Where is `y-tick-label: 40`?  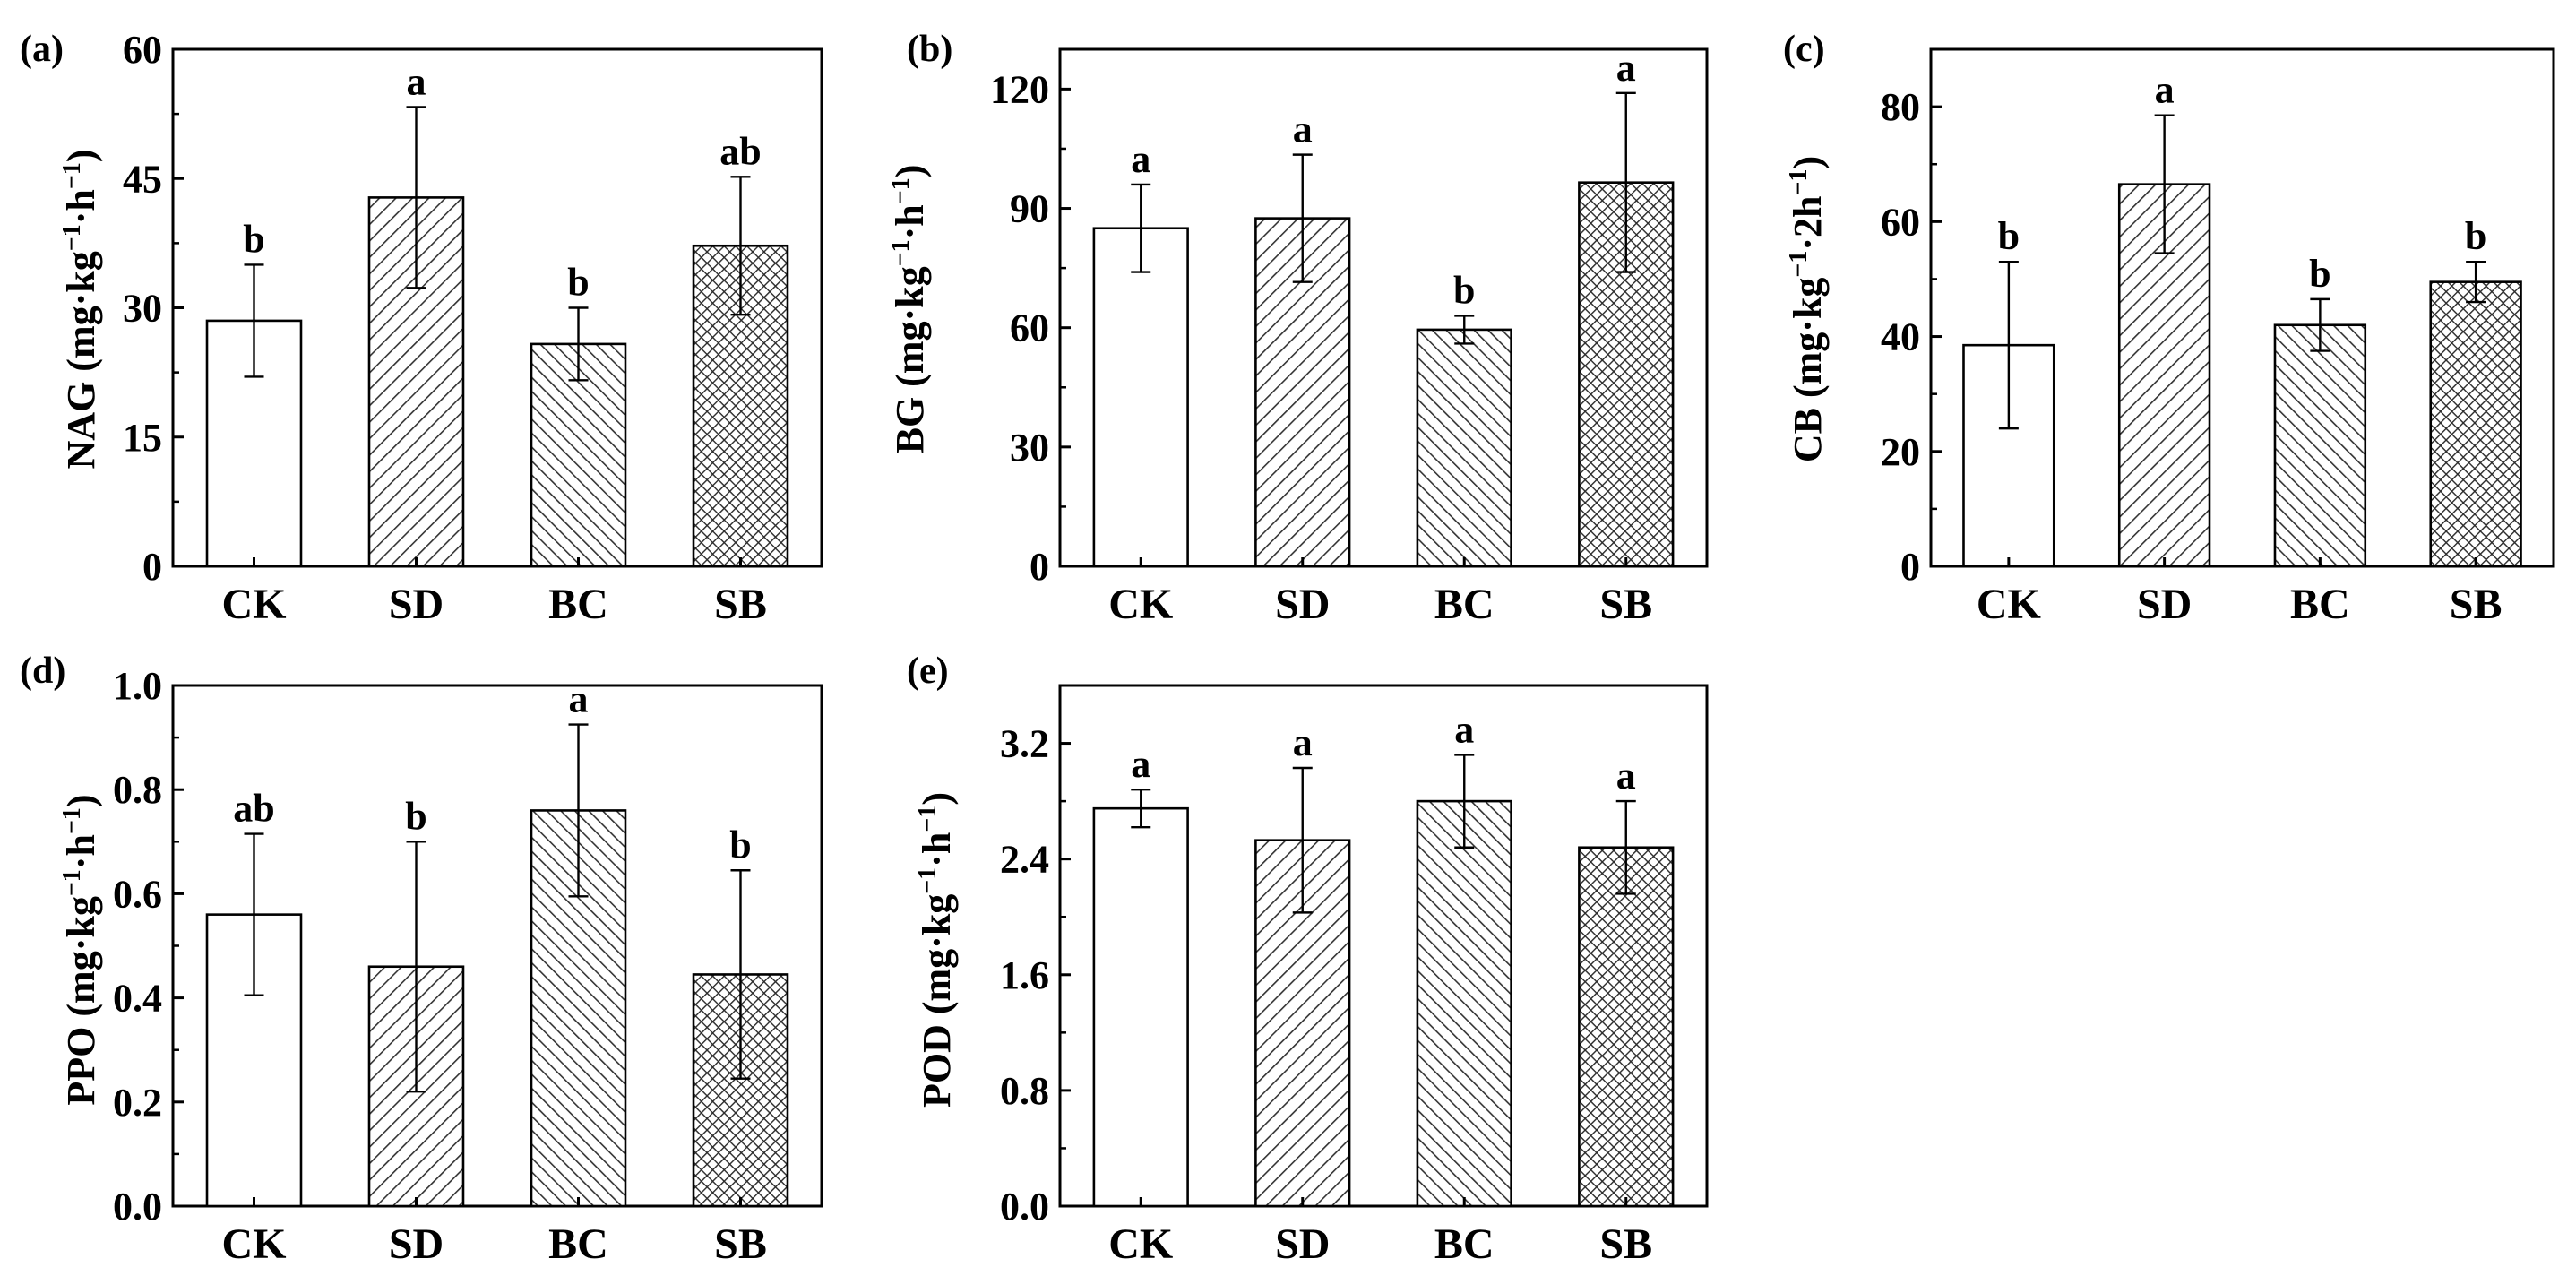
y-tick-label: 40 is located at coordinates (1900, 337).